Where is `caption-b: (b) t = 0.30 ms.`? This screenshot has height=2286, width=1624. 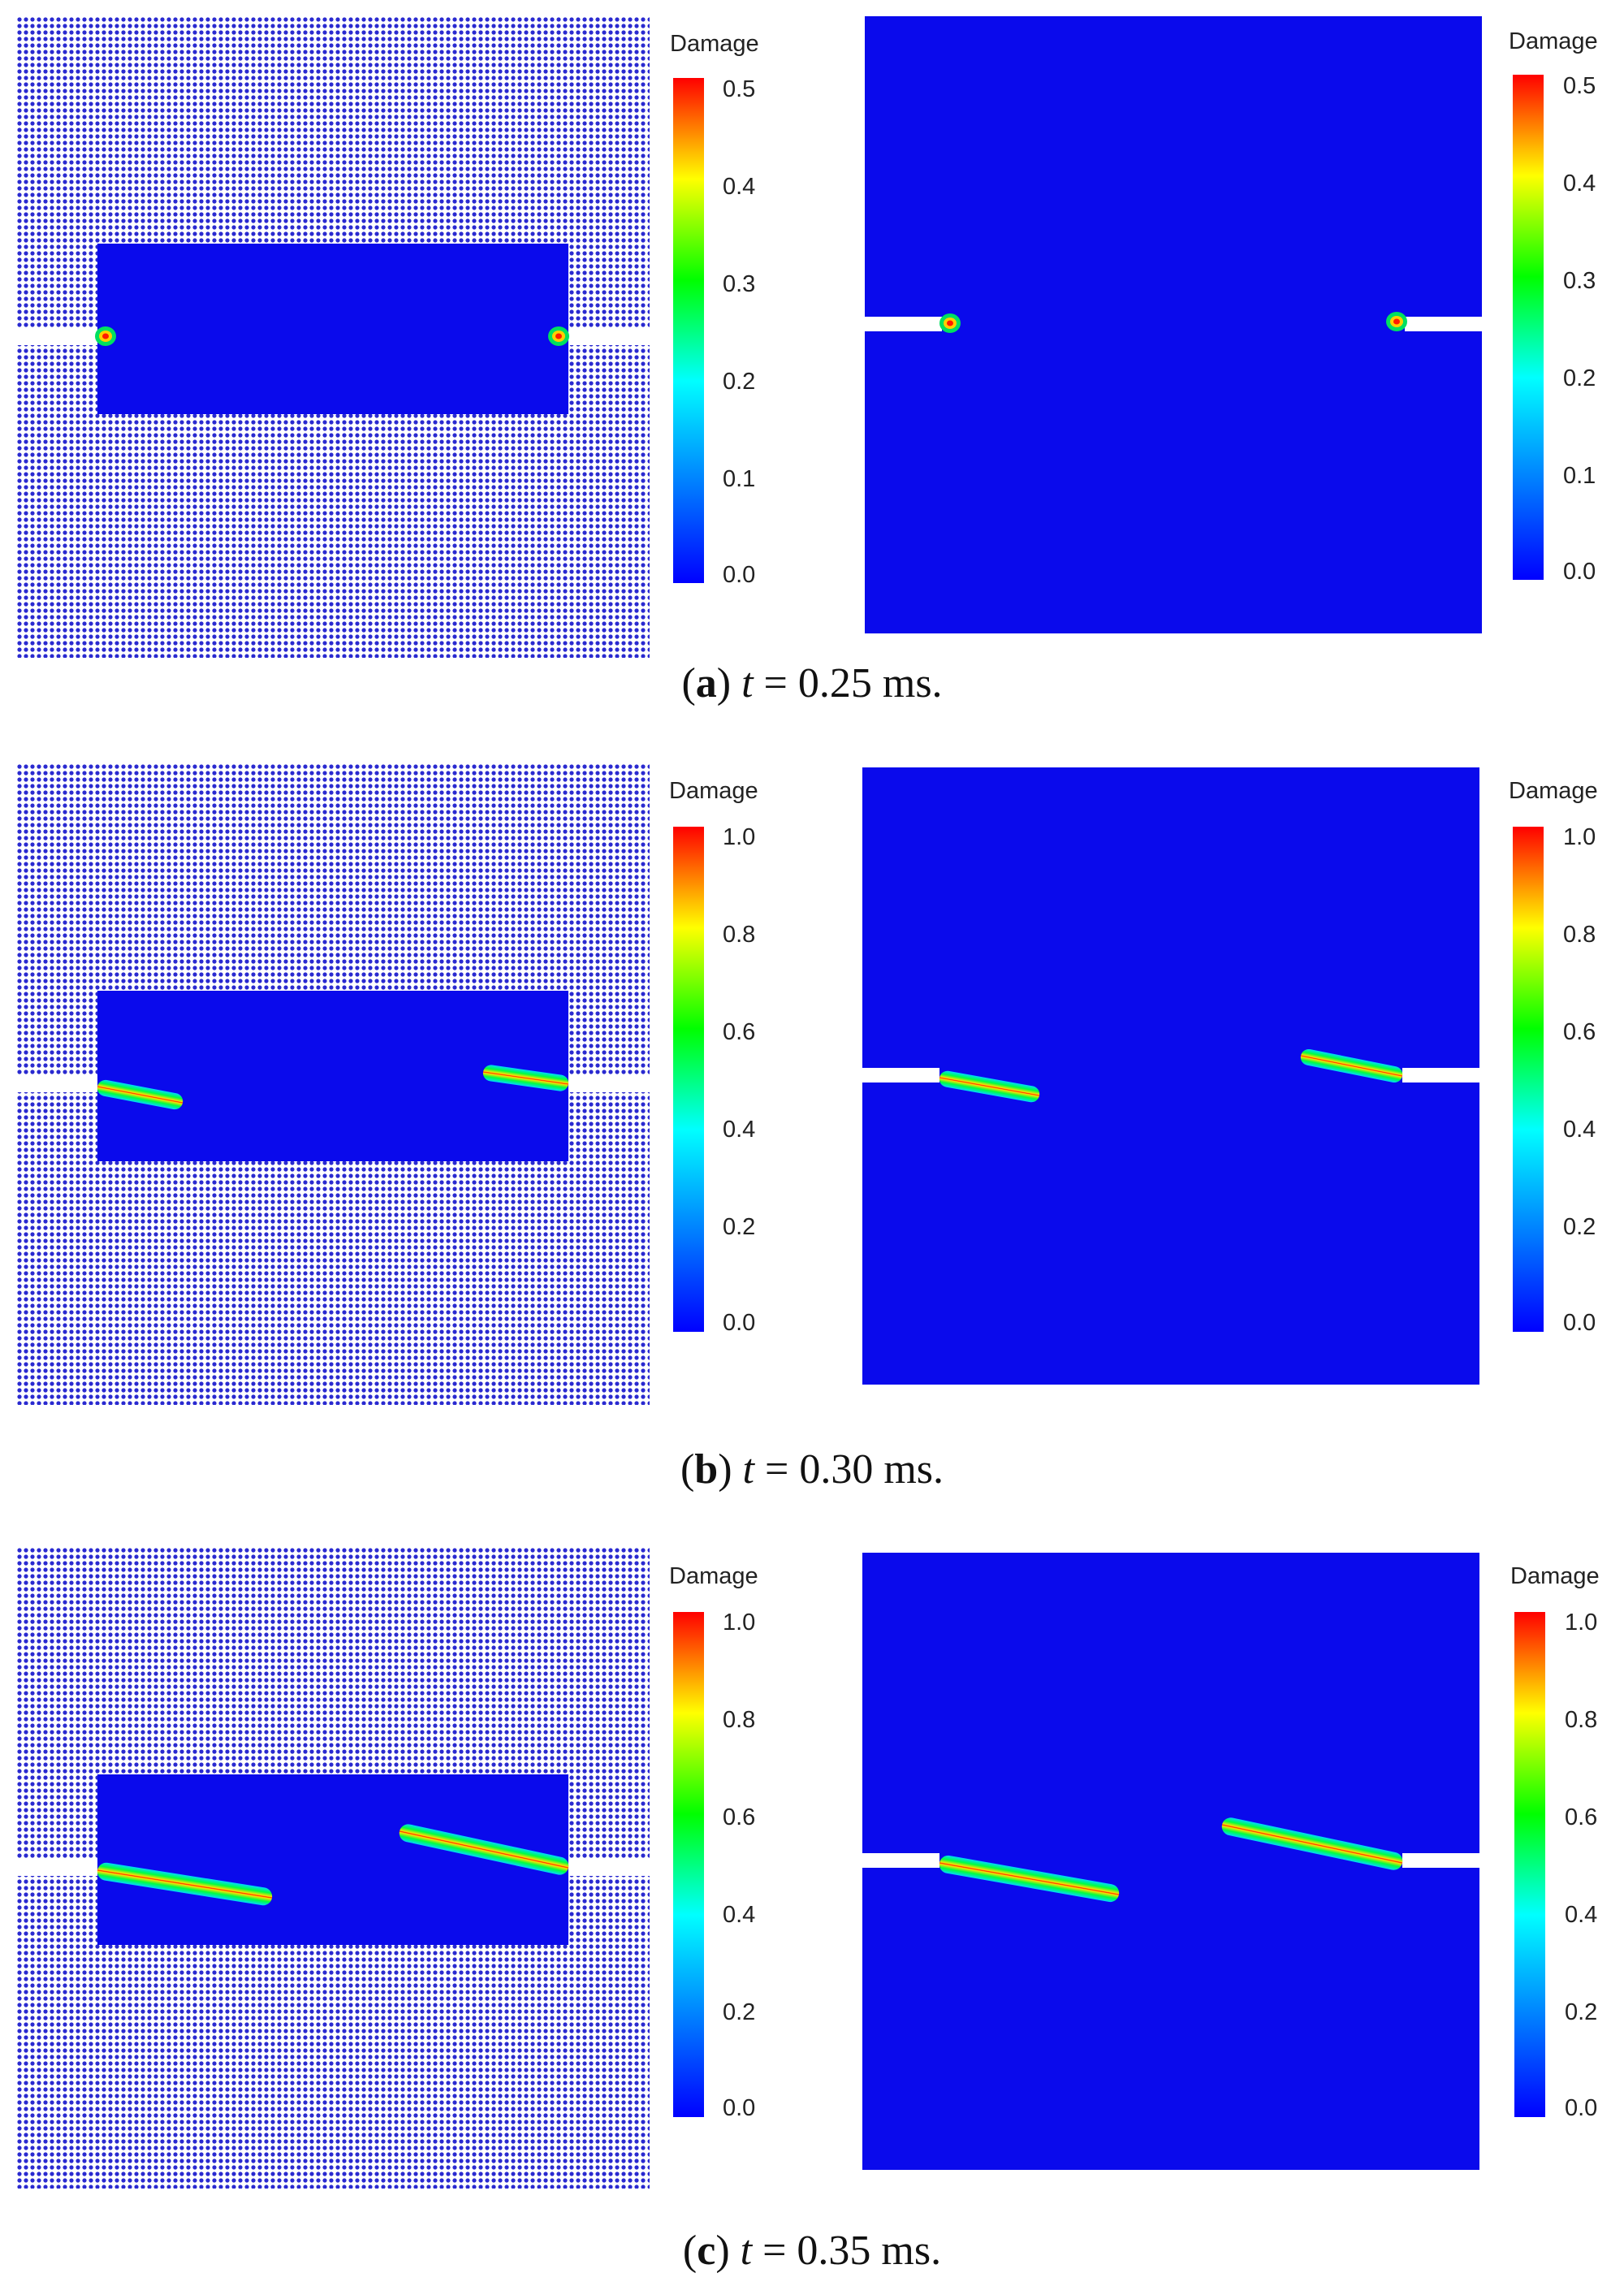
caption-b: (b) t = 0.30 ms. is located at coordinates (812, 1469).